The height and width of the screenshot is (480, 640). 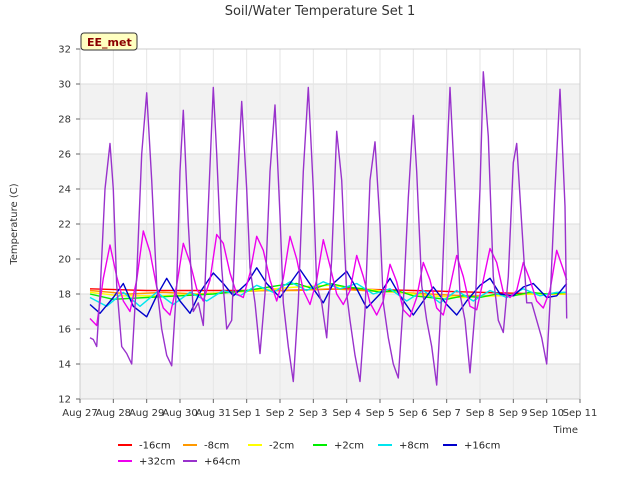 What do you see at coordinates (64, 330) in the screenshot?
I see `y-tick-label: 16` at bounding box center [64, 330].